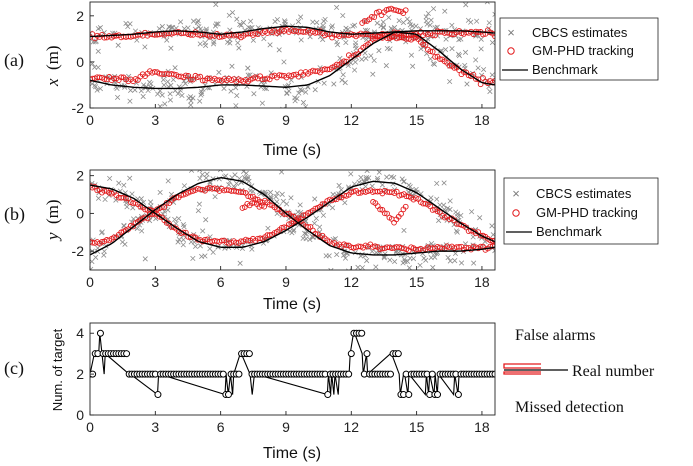 This screenshot has width=693, height=466. What do you see at coordinates (292, 453) in the screenshot?
I see `panel-c-xlabel: Time (s)` at bounding box center [292, 453].